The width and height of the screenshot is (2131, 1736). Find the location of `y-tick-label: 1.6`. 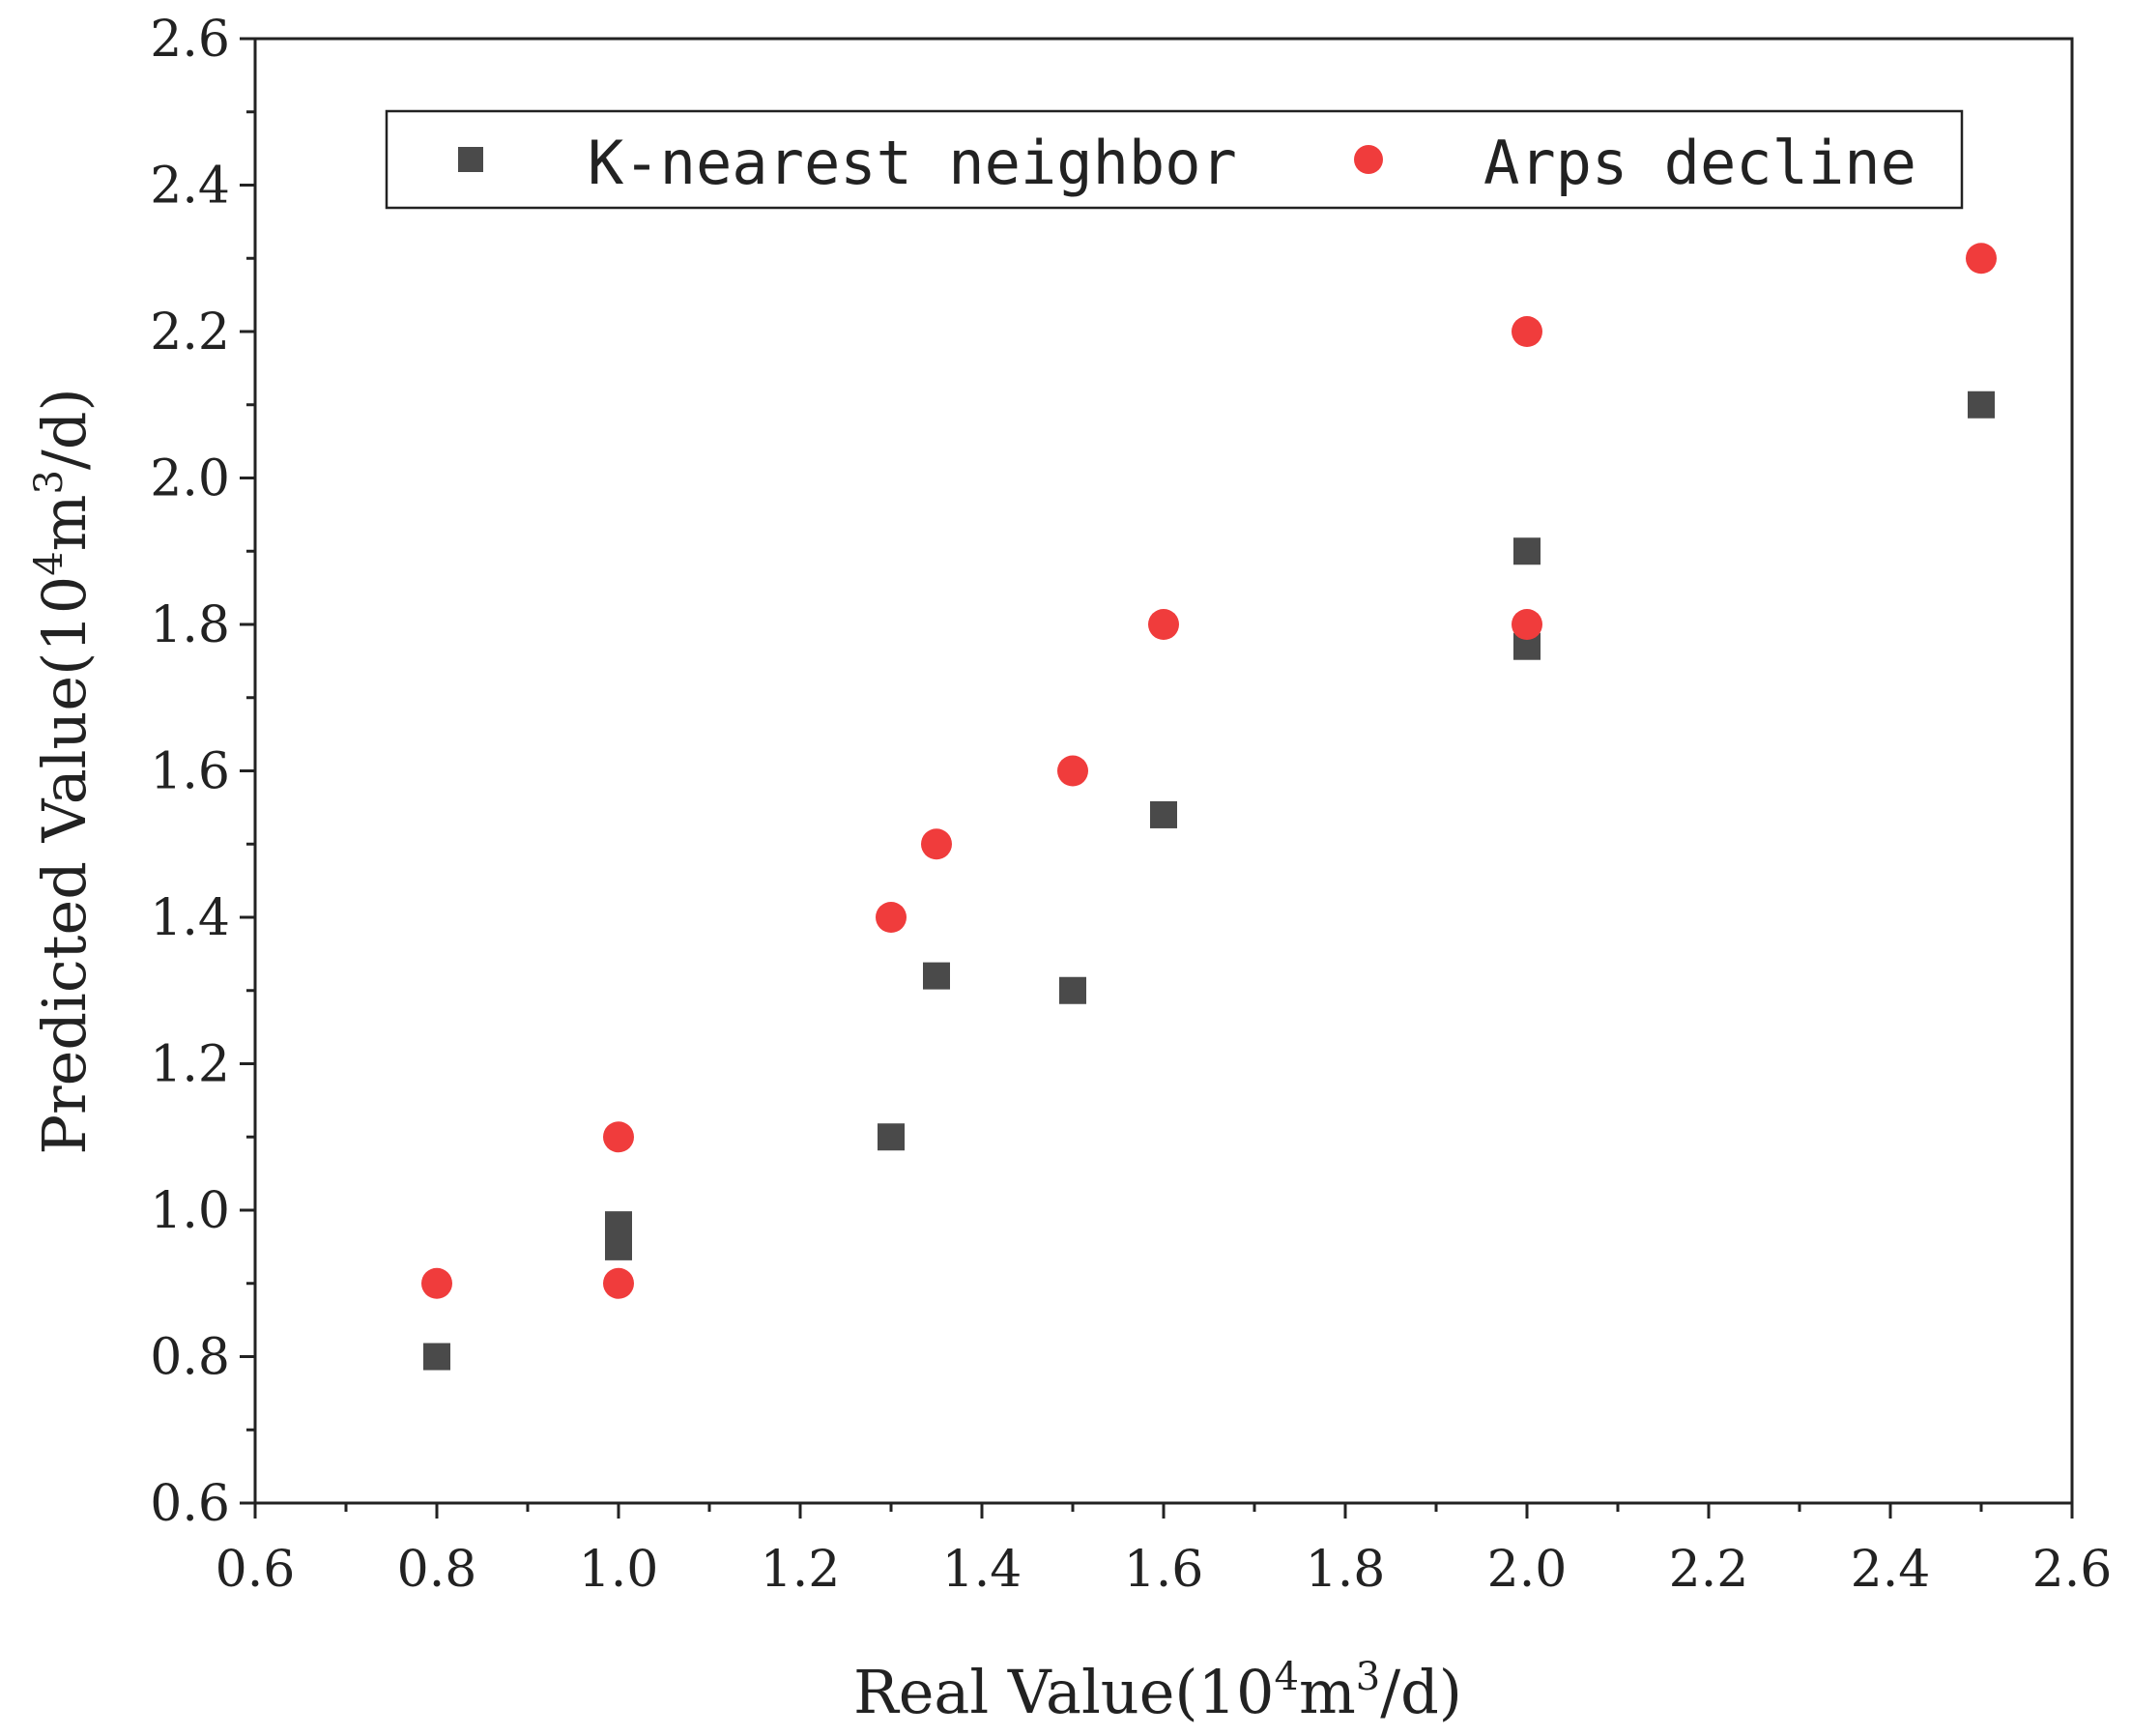

y-tick-label: 1.6 is located at coordinates (190, 772).